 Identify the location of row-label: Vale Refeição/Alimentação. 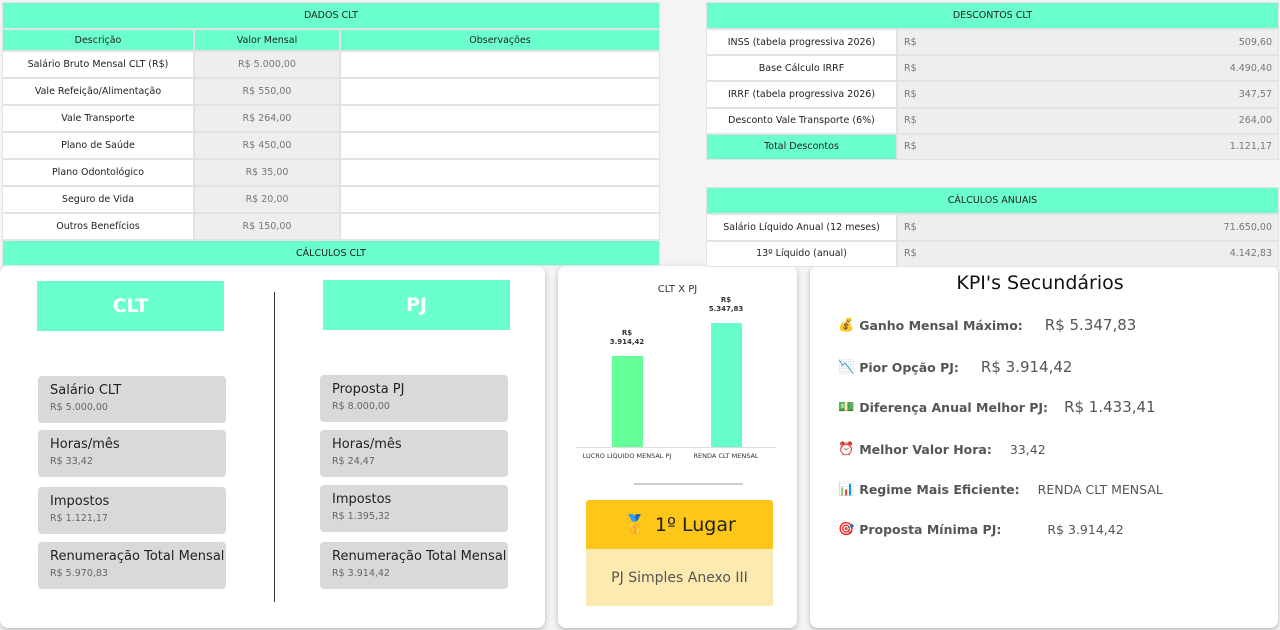
(98, 91).